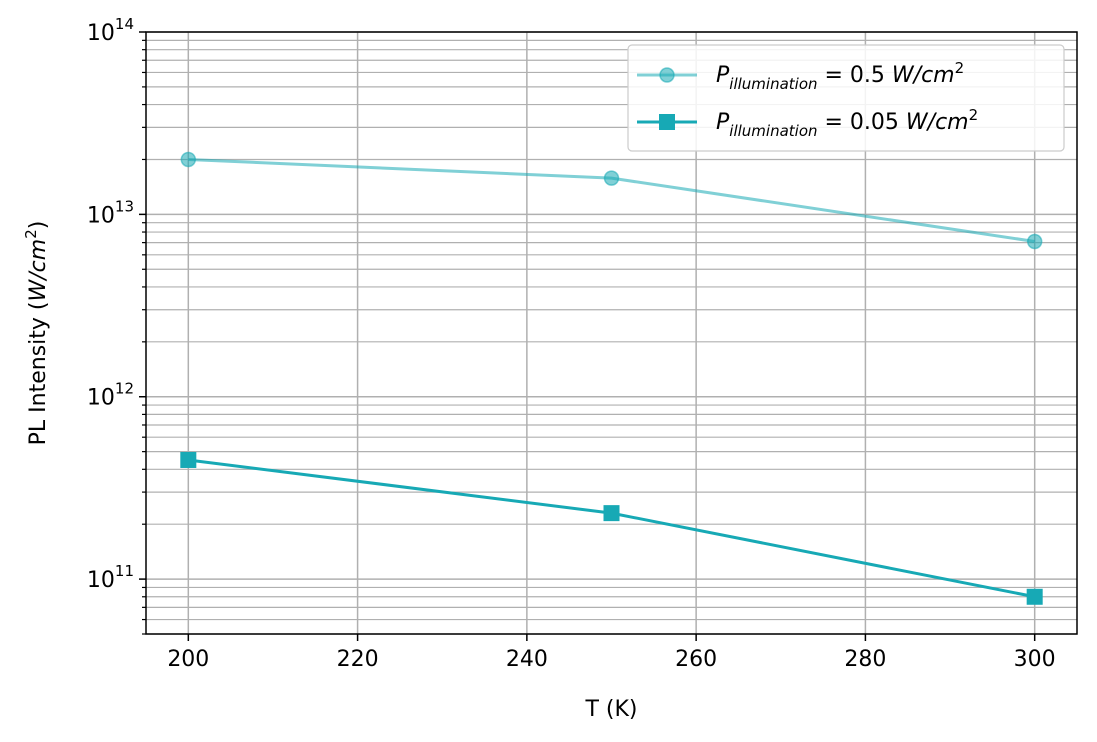 Image resolution: width=1097 pixels, height=742 pixels. I want to click on x-axis-label: T (K), so click(610, 709).